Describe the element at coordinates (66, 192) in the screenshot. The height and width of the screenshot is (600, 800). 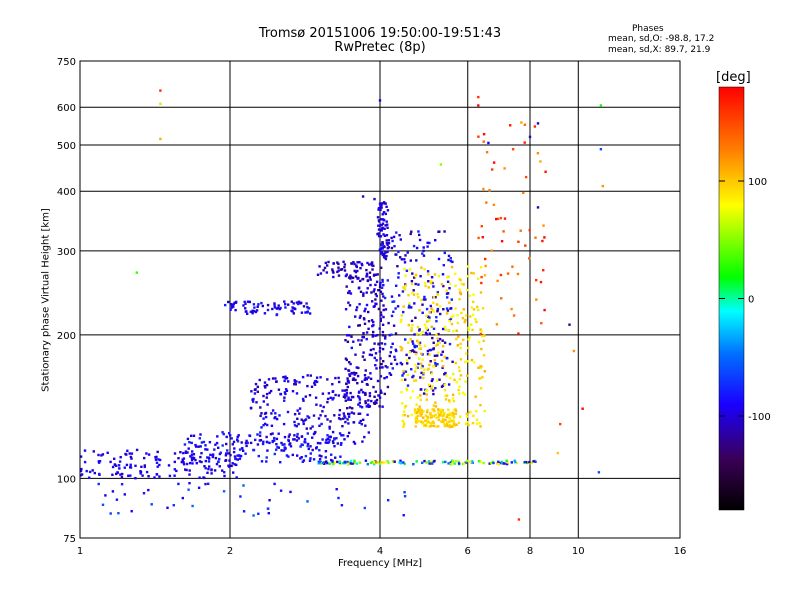
I see `y-tick-label: 400` at that location.